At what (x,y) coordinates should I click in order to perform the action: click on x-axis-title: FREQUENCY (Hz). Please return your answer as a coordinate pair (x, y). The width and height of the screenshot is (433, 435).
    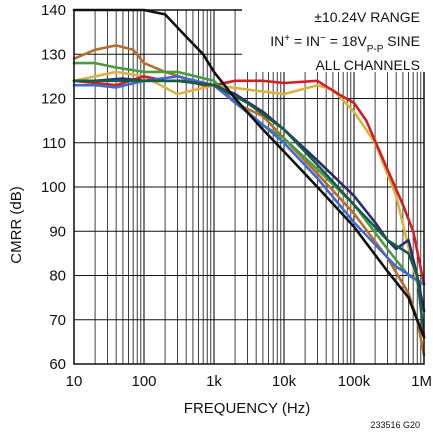
    Looking at the image, I should click on (247, 408).